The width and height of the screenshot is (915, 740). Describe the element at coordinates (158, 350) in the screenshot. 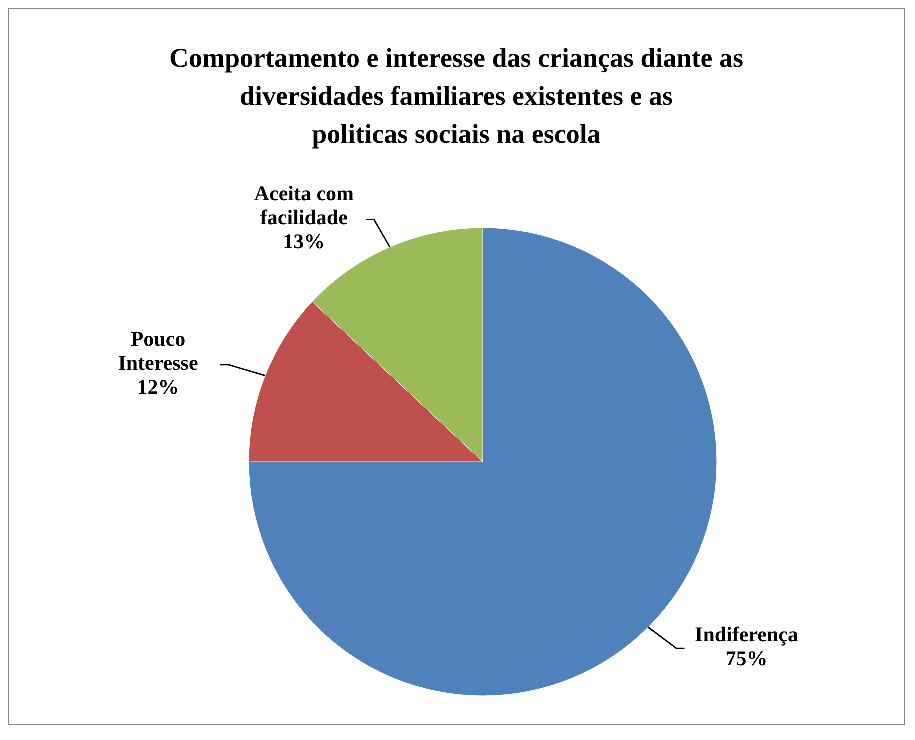

I see `slice-label: Pouco Interesse` at that location.